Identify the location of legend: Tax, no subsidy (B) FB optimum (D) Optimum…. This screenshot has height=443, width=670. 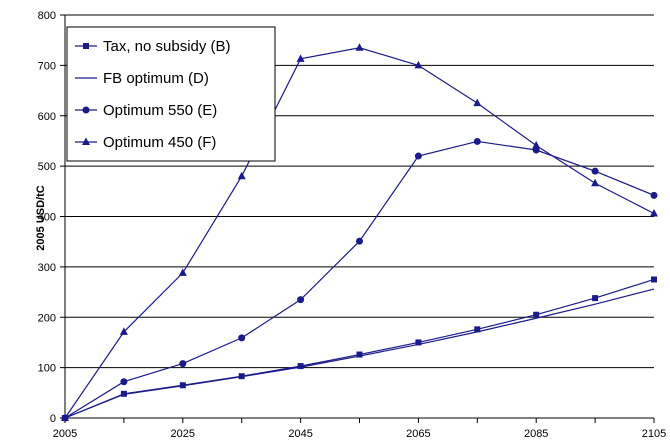
(171, 94).